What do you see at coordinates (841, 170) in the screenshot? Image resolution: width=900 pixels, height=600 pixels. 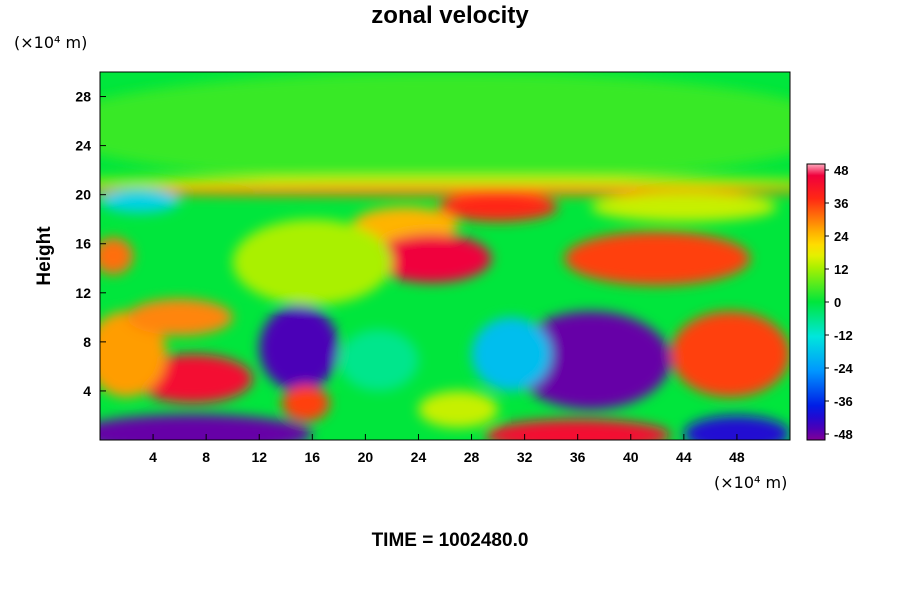 I see `colorbar-tick-label: 48` at bounding box center [841, 170].